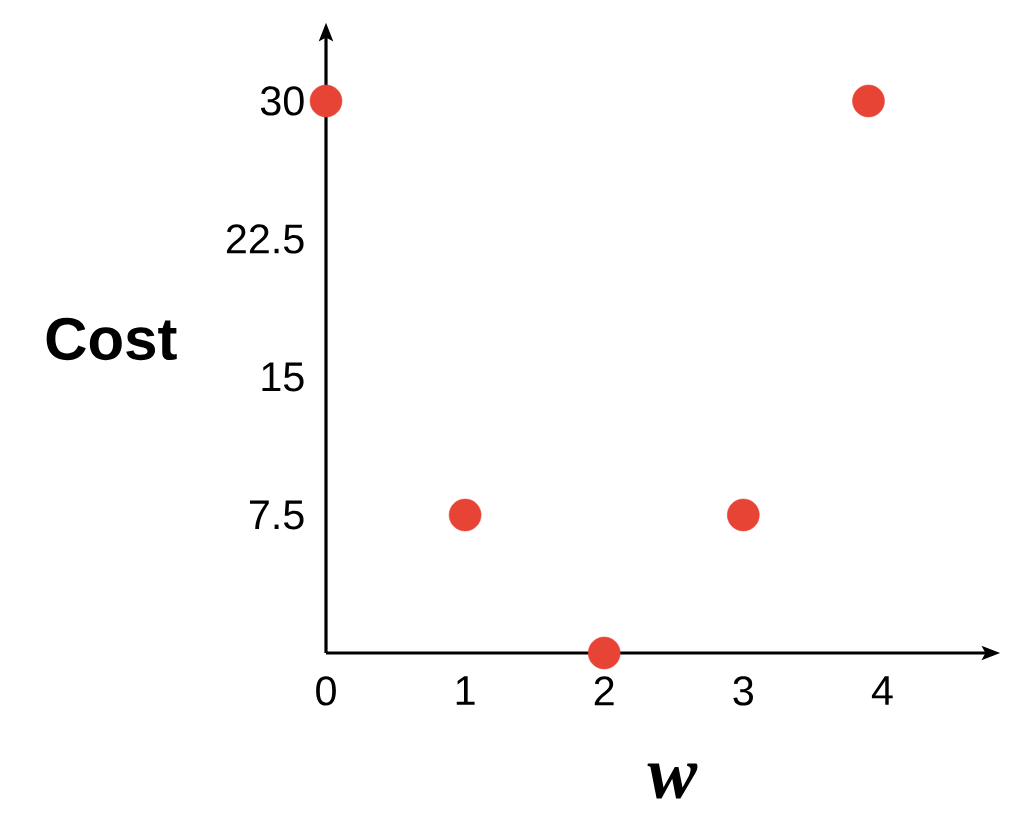 The image size is (1024, 821). What do you see at coordinates (604, 691) in the screenshot?
I see `x-tick-label: 2` at bounding box center [604, 691].